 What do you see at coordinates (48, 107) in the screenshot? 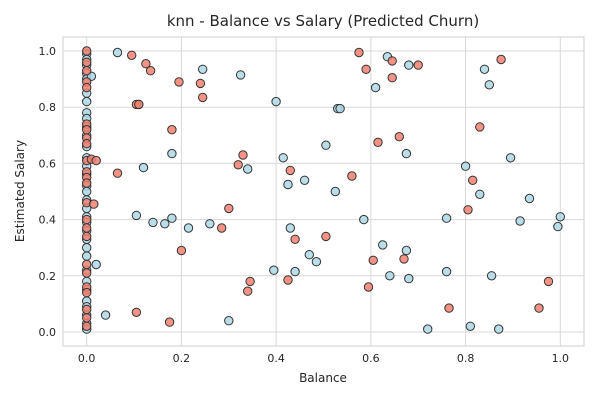
I see `y-tick-label: 0.8` at bounding box center [48, 107].